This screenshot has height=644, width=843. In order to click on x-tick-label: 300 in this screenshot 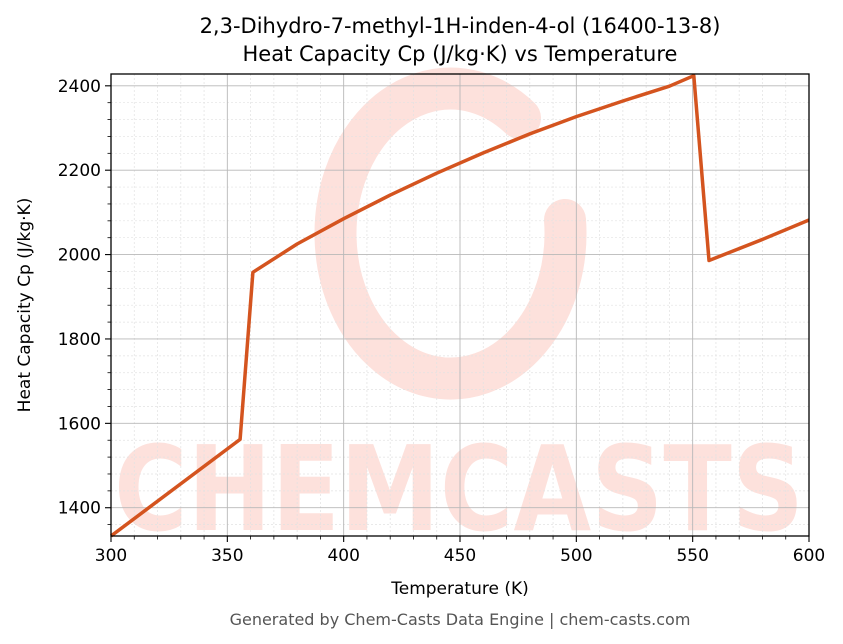, I will do `click(111, 556)`.